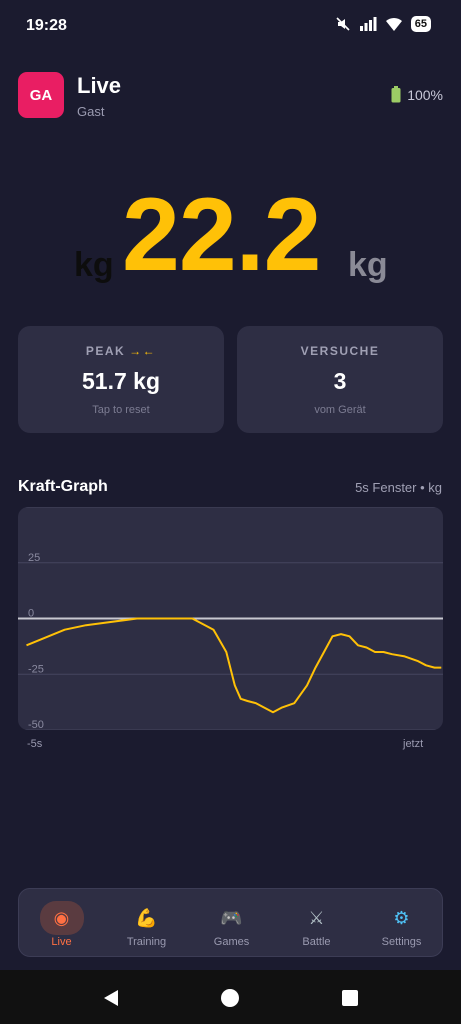 The width and height of the screenshot is (461, 1024). I want to click on gear-icon: ⚙, so click(401, 918).